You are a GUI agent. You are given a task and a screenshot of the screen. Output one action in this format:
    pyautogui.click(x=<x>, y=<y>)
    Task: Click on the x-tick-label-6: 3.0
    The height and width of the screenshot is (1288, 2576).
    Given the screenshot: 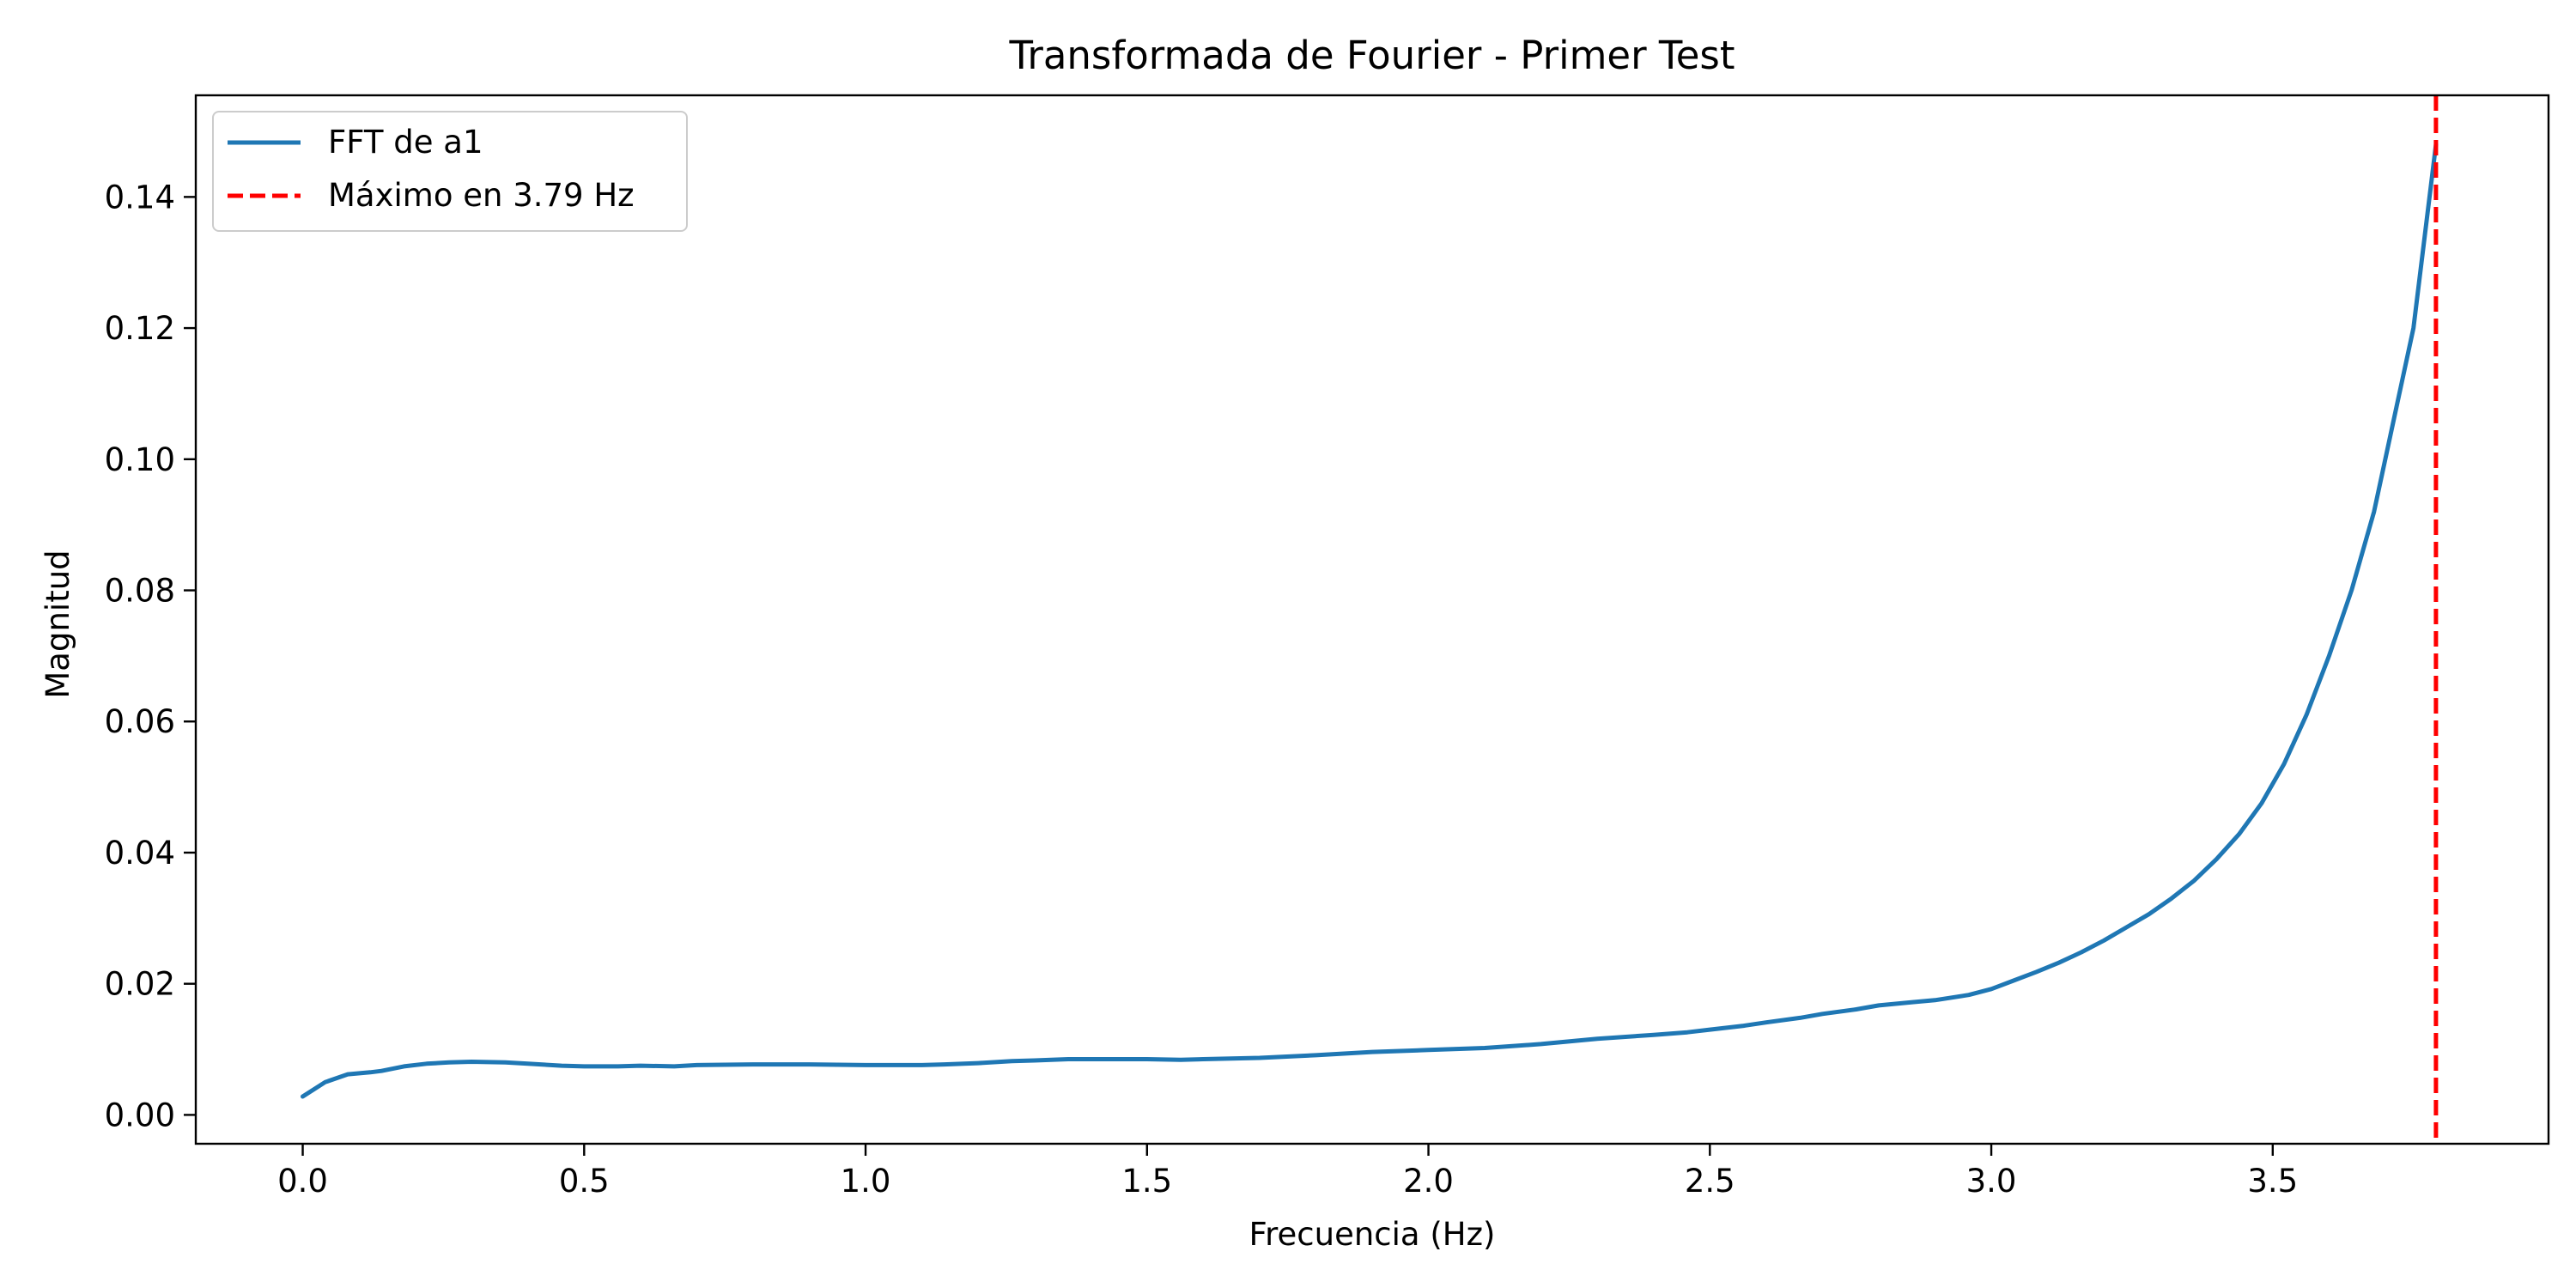 What is the action you would take?
    pyautogui.click(x=1991, y=1181)
    